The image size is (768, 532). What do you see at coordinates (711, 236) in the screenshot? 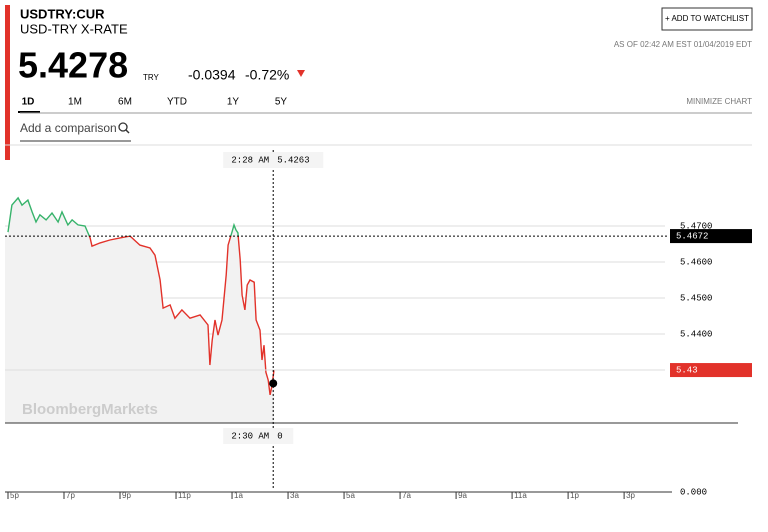
I see `previous-close-box` at bounding box center [711, 236].